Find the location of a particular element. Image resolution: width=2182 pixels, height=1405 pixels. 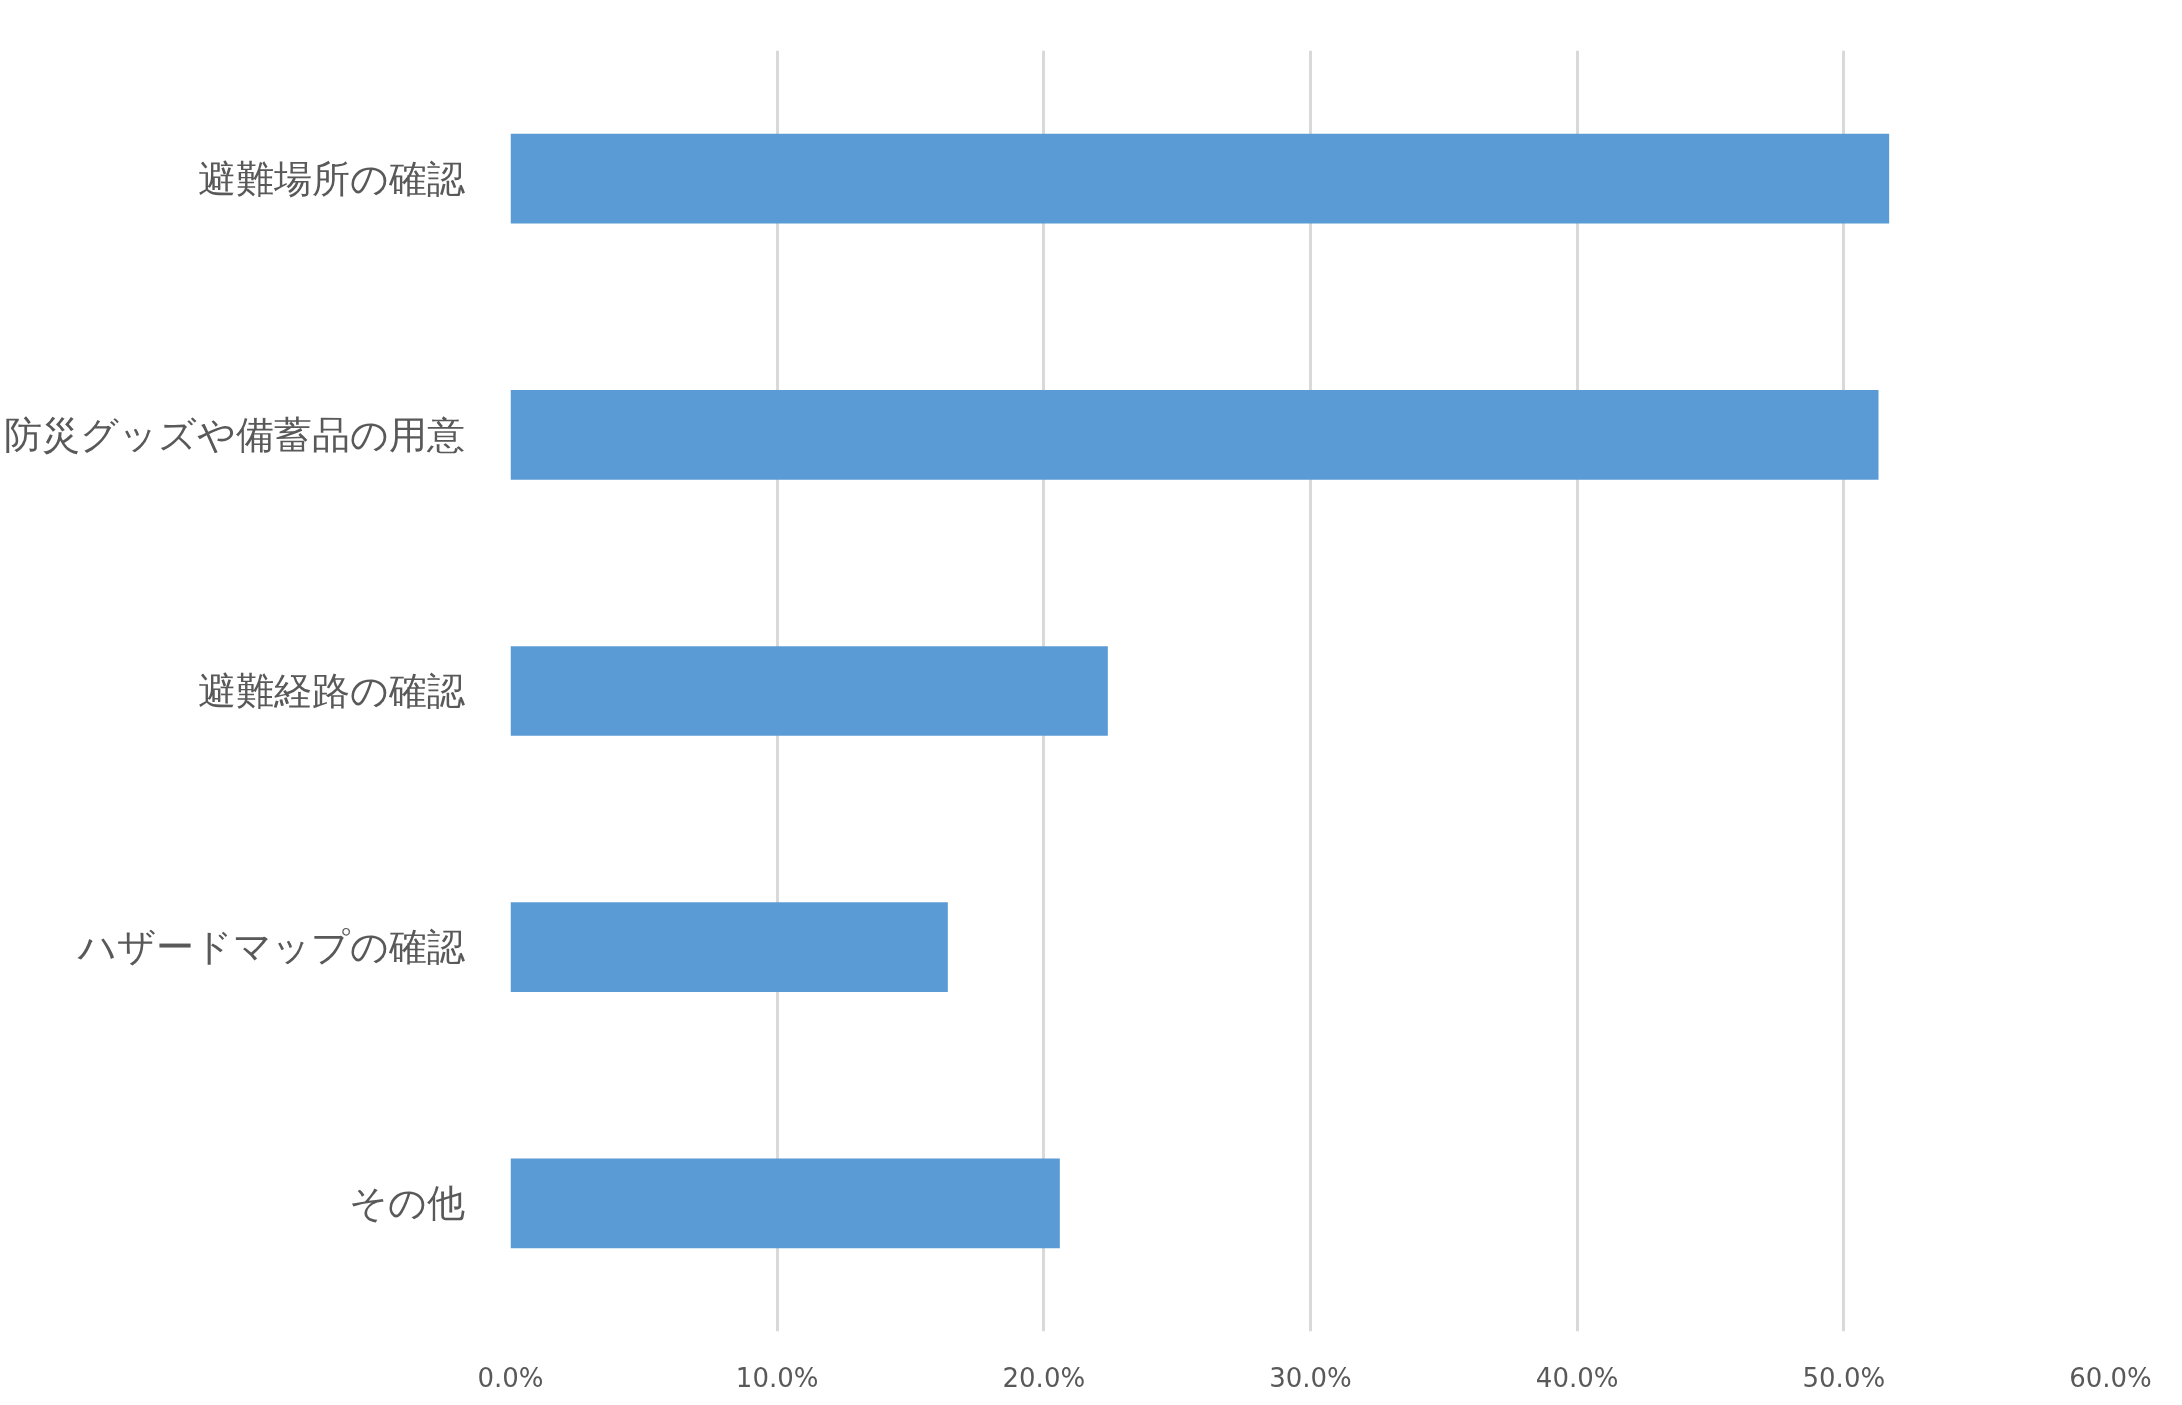

x-tick-label: 20.0% is located at coordinates (1044, 1377).